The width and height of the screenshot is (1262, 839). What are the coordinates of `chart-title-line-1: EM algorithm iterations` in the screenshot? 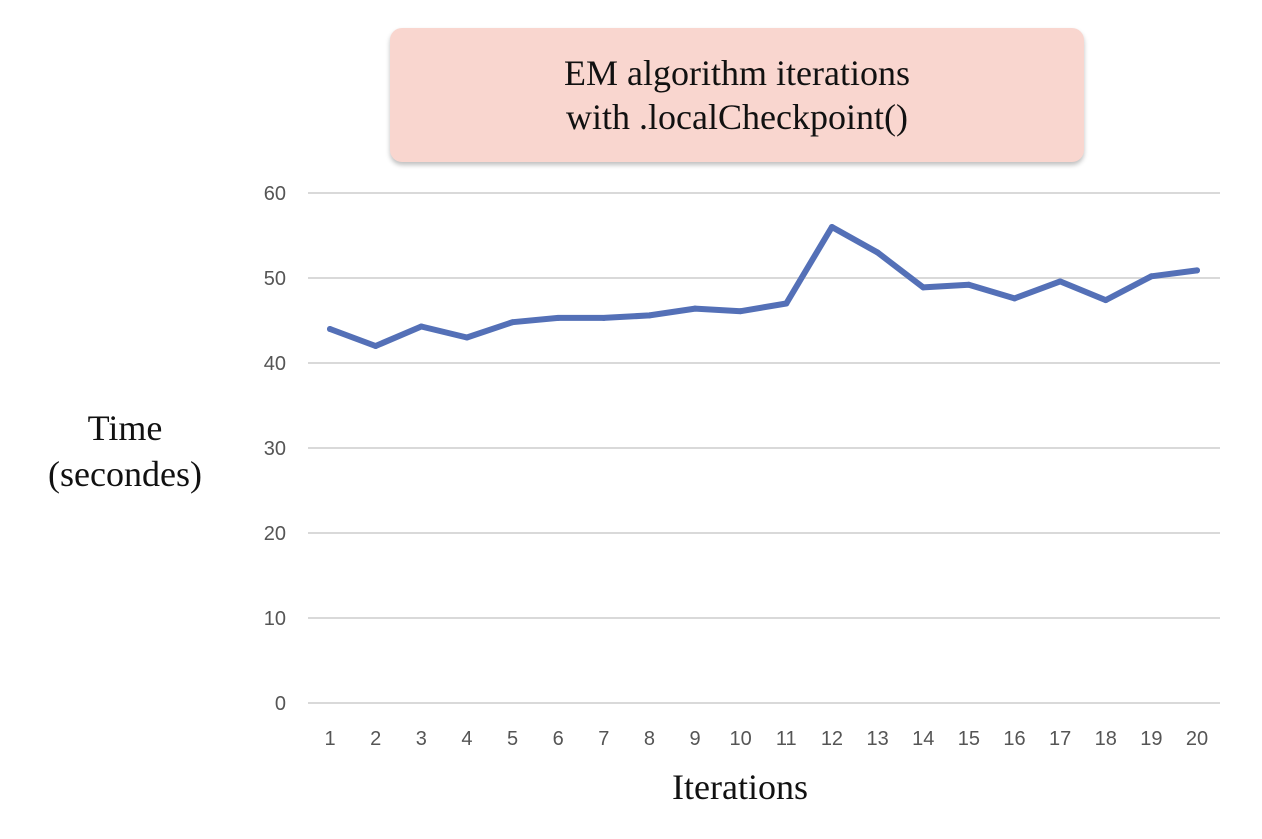 It's located at (737, 73).